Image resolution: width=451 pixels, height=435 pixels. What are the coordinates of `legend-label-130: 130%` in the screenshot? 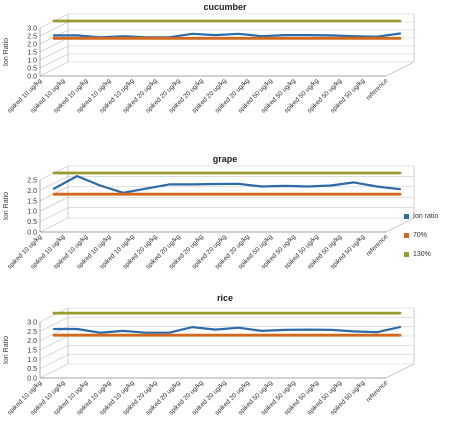 It's located at (422, 254).